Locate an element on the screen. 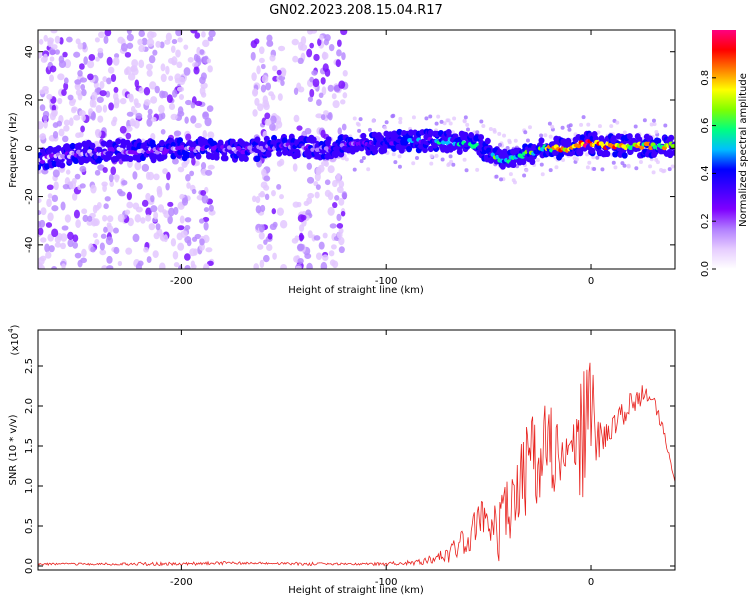  spectrogram-y-axis-label: Frequency (Hz) is located at coordinates (13, 150).